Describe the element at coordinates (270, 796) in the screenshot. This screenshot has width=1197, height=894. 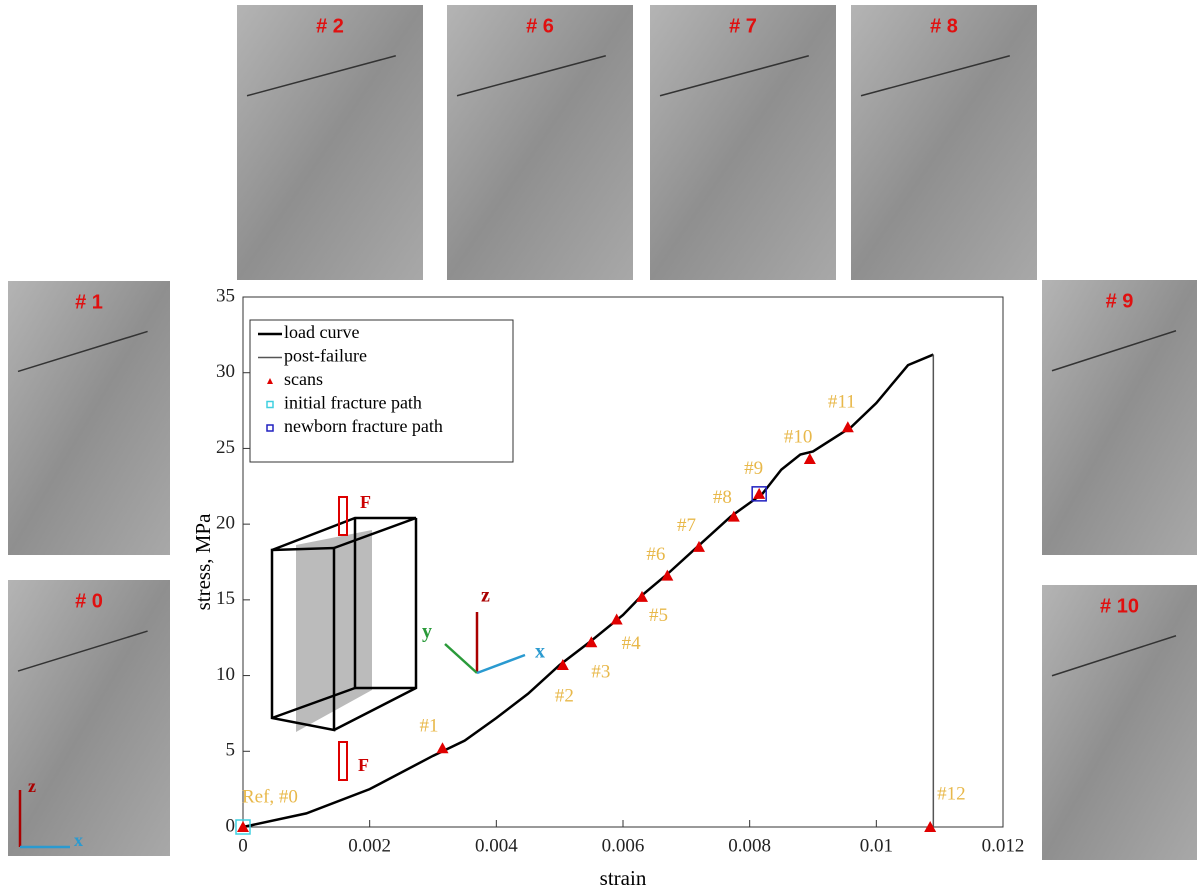
I see `scan-label: Ref, #0` at that location.